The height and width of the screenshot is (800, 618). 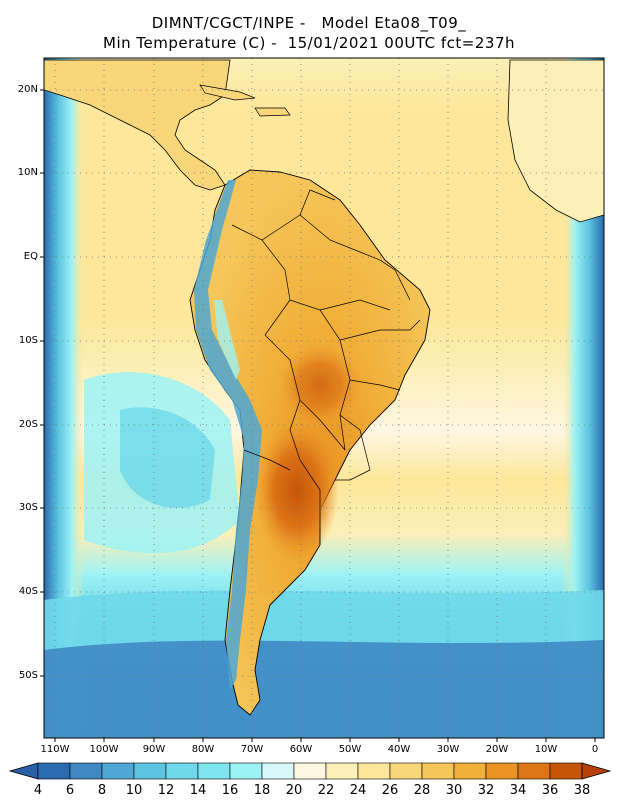 I want to click on lon-label-80w: 80W, so click(x=203, y=749).